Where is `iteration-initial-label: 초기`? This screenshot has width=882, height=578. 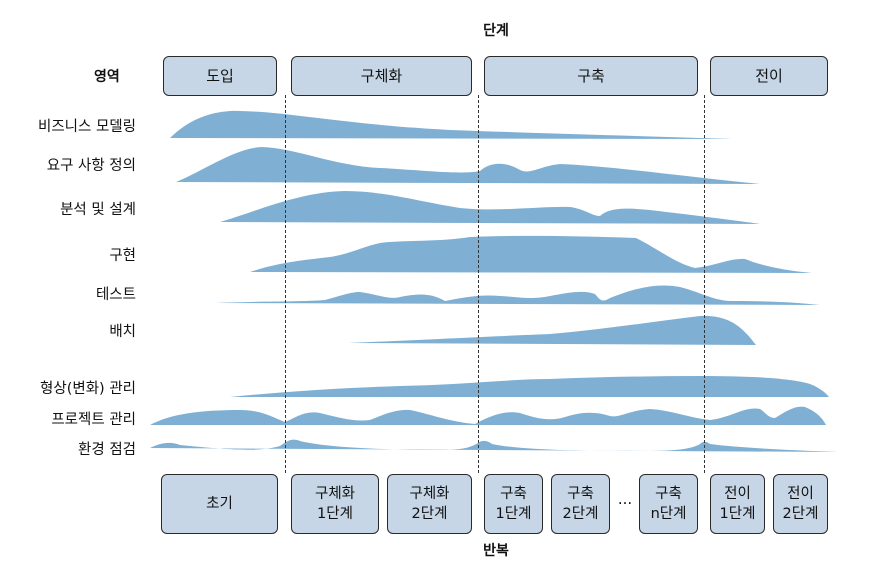
iteration-initial-label: 초기 is located at coordinates (219, 504).